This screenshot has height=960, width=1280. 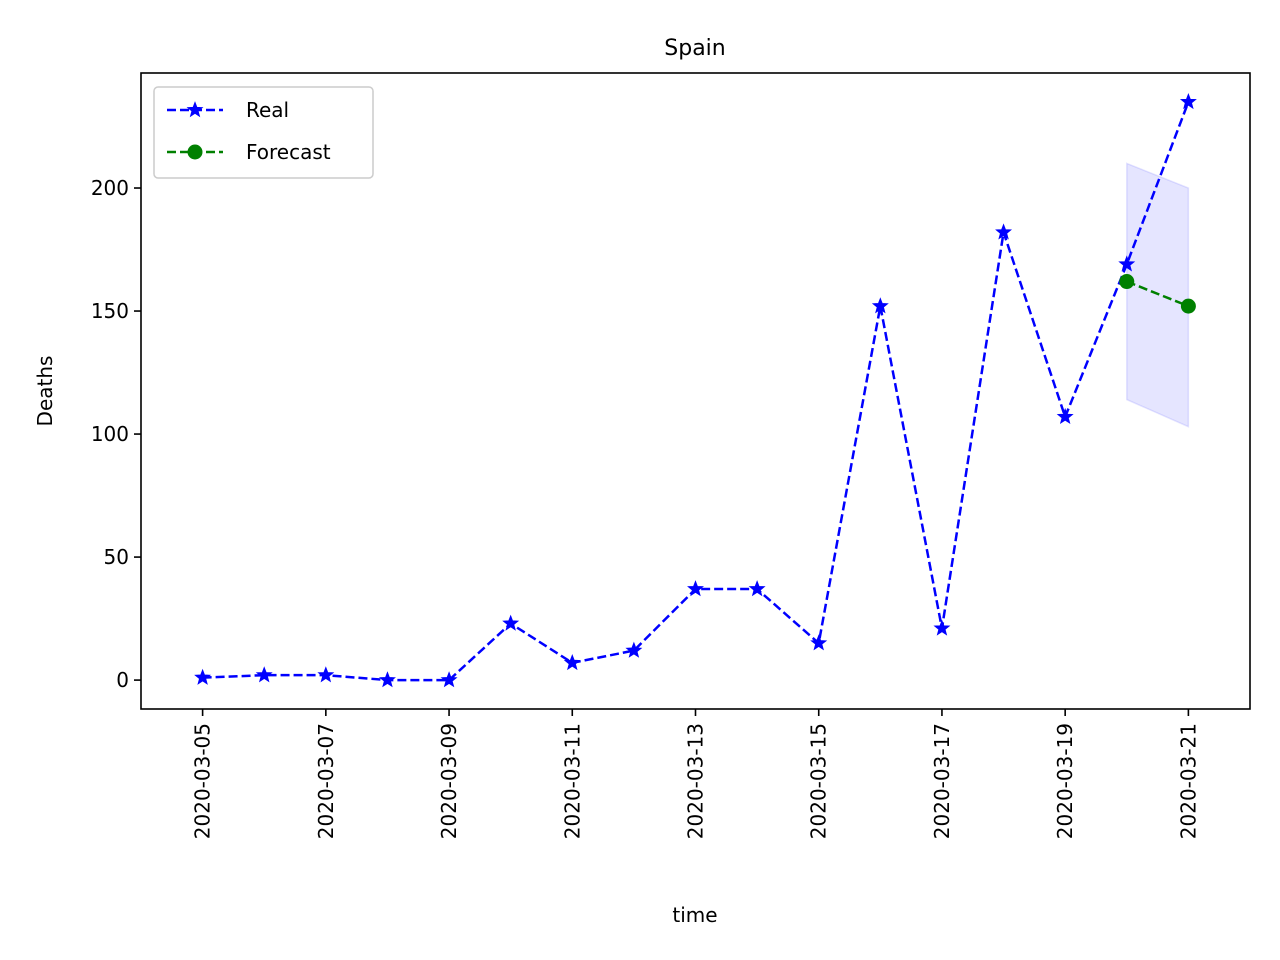 What do you see at coordinates (122, 680) in the screenshot?
I see `y-tick-label: 0` at bounding box center [122, 680].